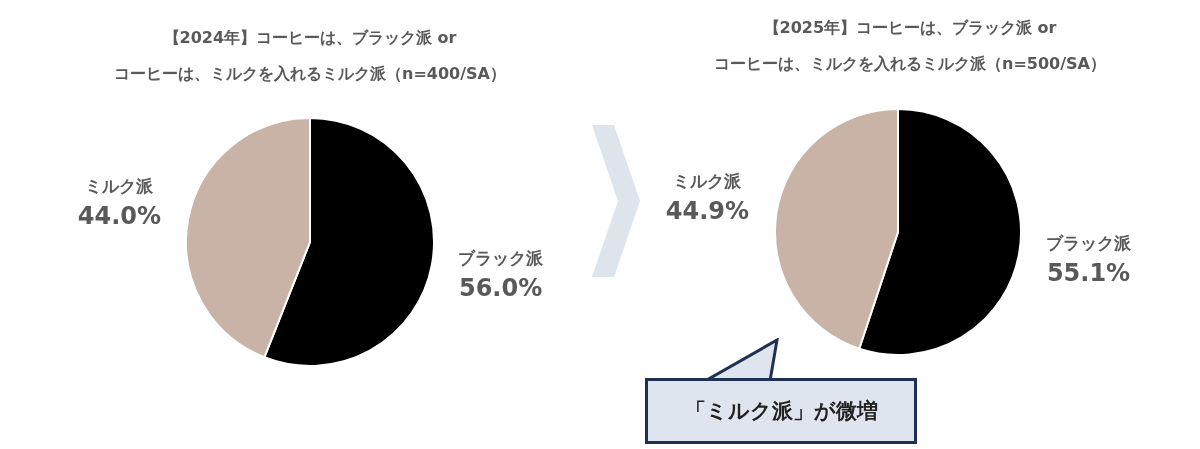 This screenshot has width=1200, height=449. I want to click on chart-title: 【2025年】コーヒーは、ブラック派 or コーヒーは、ミルクを入れるミルク派（n=500/SA）, so click(910, 46).